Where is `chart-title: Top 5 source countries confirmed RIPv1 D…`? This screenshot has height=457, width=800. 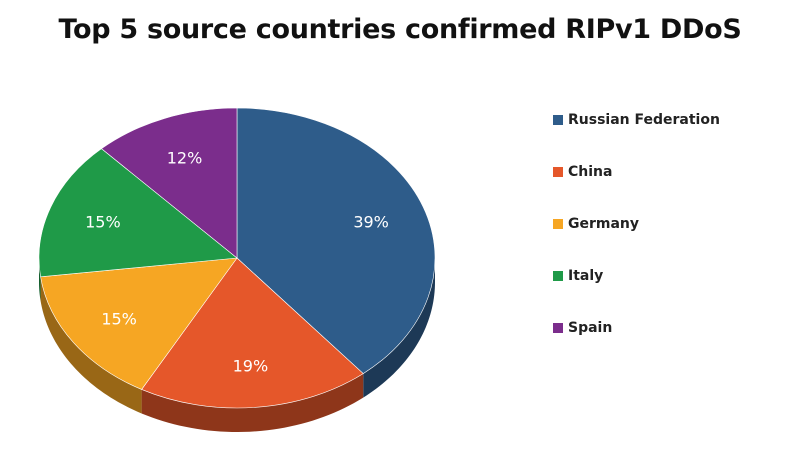 chart-title: Top 5 source countries confirmed RIPv1 D… is located at coordinates (400, 29).